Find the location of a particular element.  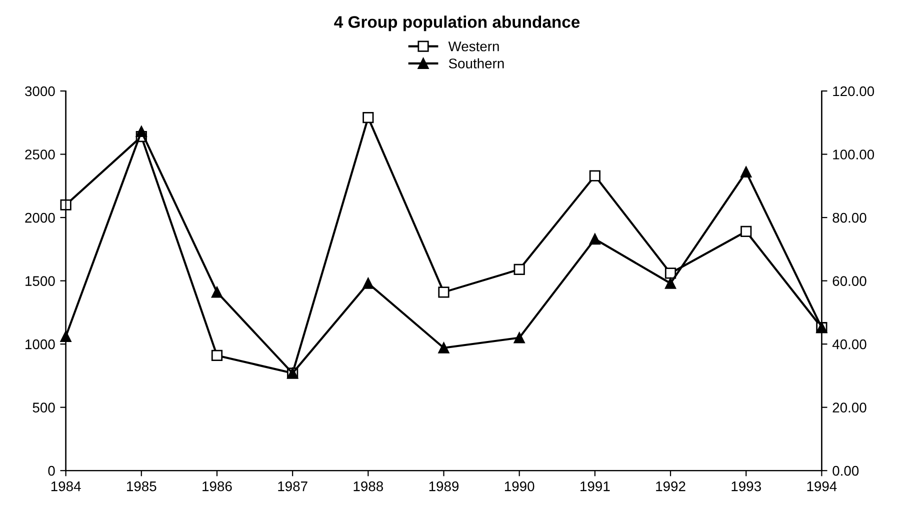

x-tick-label: 1992 is located at coordinates (671, 486).